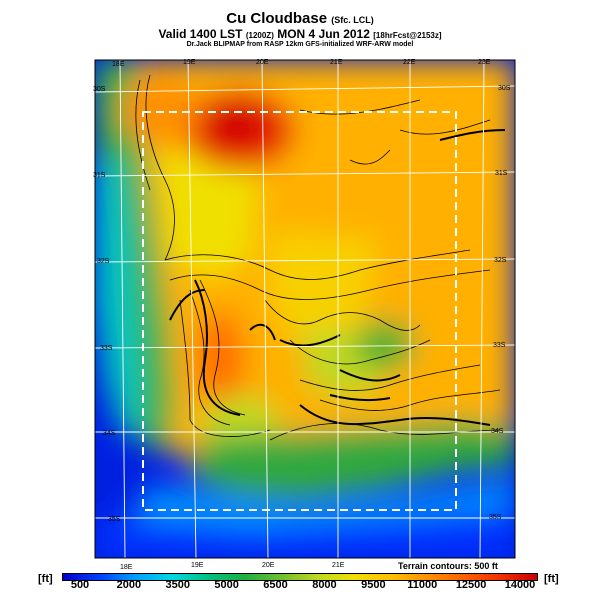  What do you see at coordinates (409, 62) in the screenshot?
I see `lon-label-top: 22E` at bounding box center [409, 62].